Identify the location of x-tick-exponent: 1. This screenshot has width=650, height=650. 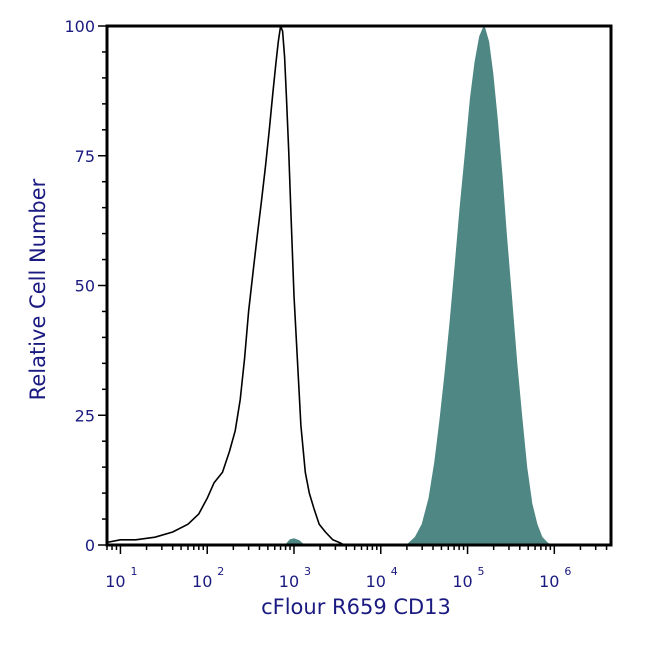
(133, 571).